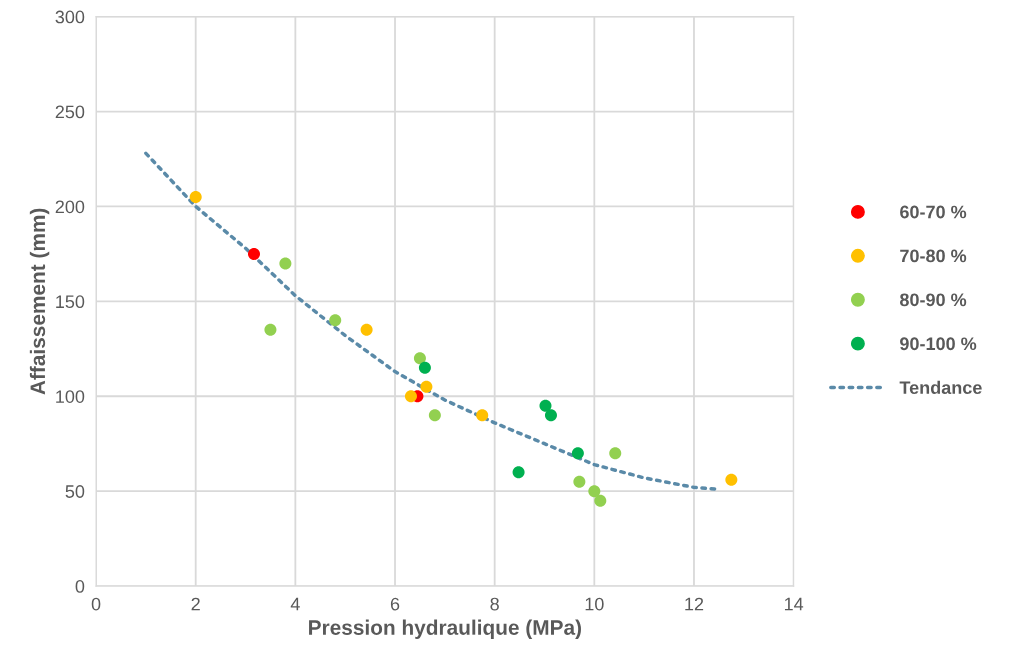 This screenshot has width=1011, height=666. What do you see at coordinates (70, 302) in the screenshot?
I see `y-tick-label: 150` at bounding box center [70, 302].